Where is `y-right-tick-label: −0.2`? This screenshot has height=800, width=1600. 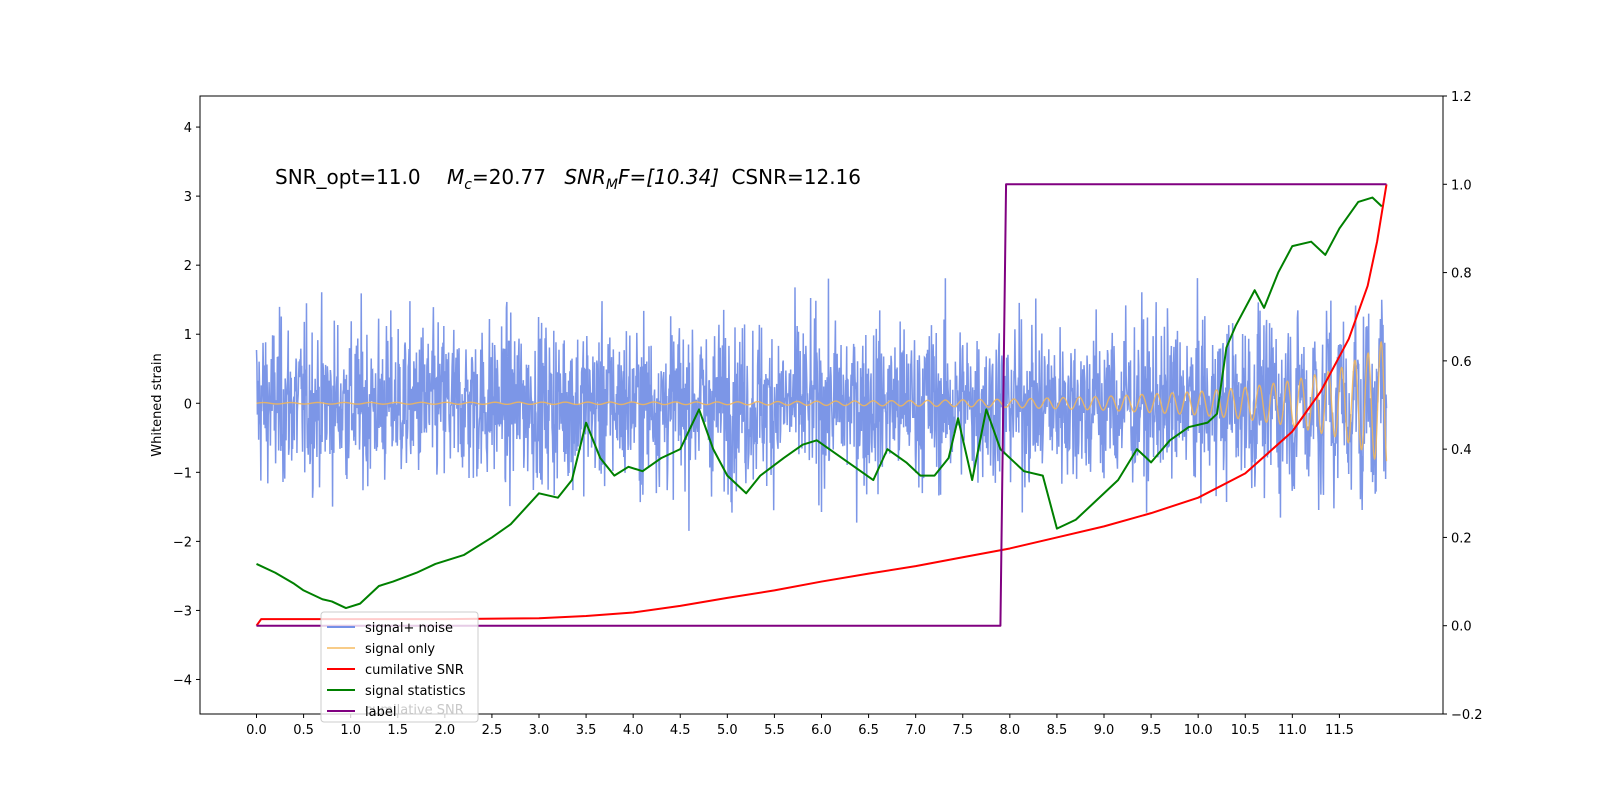 y-right-tick-label: −0.2 is located at coordinates (1467, 715).